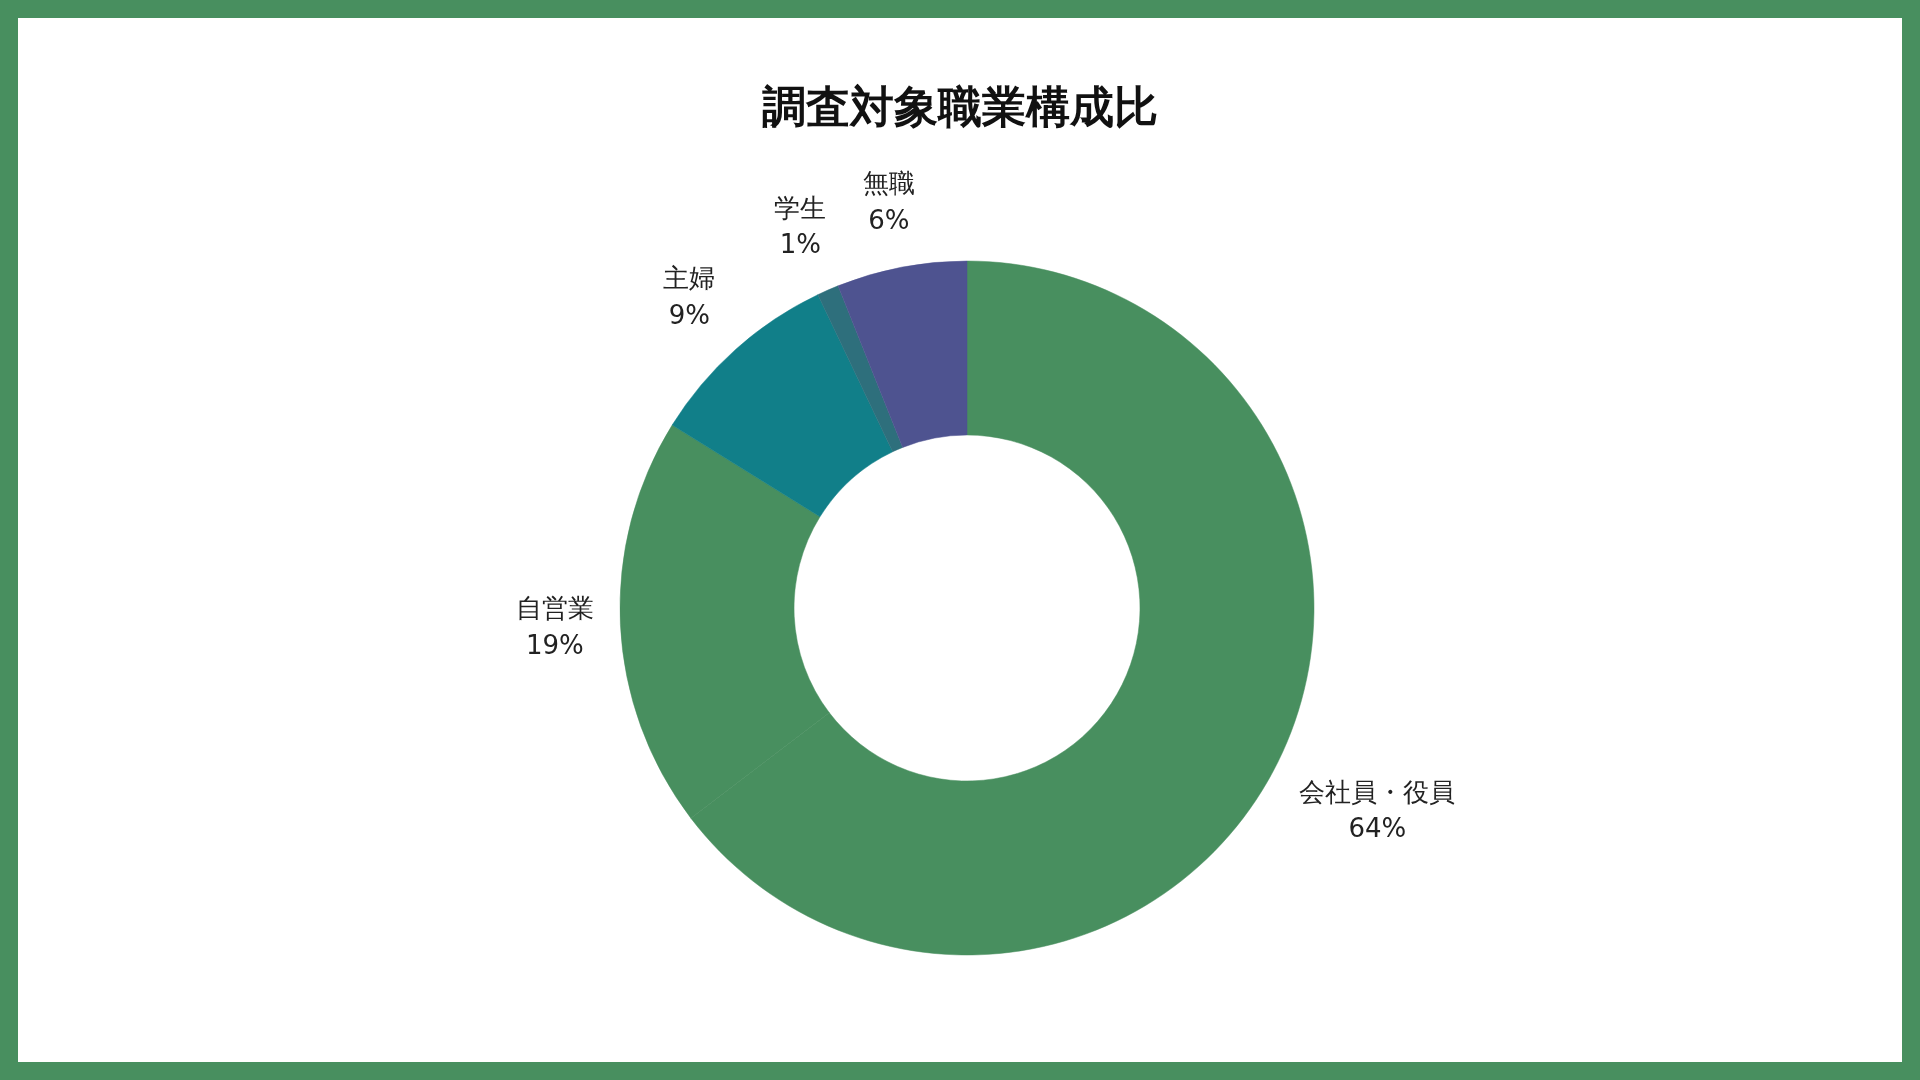  I want to click on slice-label: 自営業, so click(554, 608).